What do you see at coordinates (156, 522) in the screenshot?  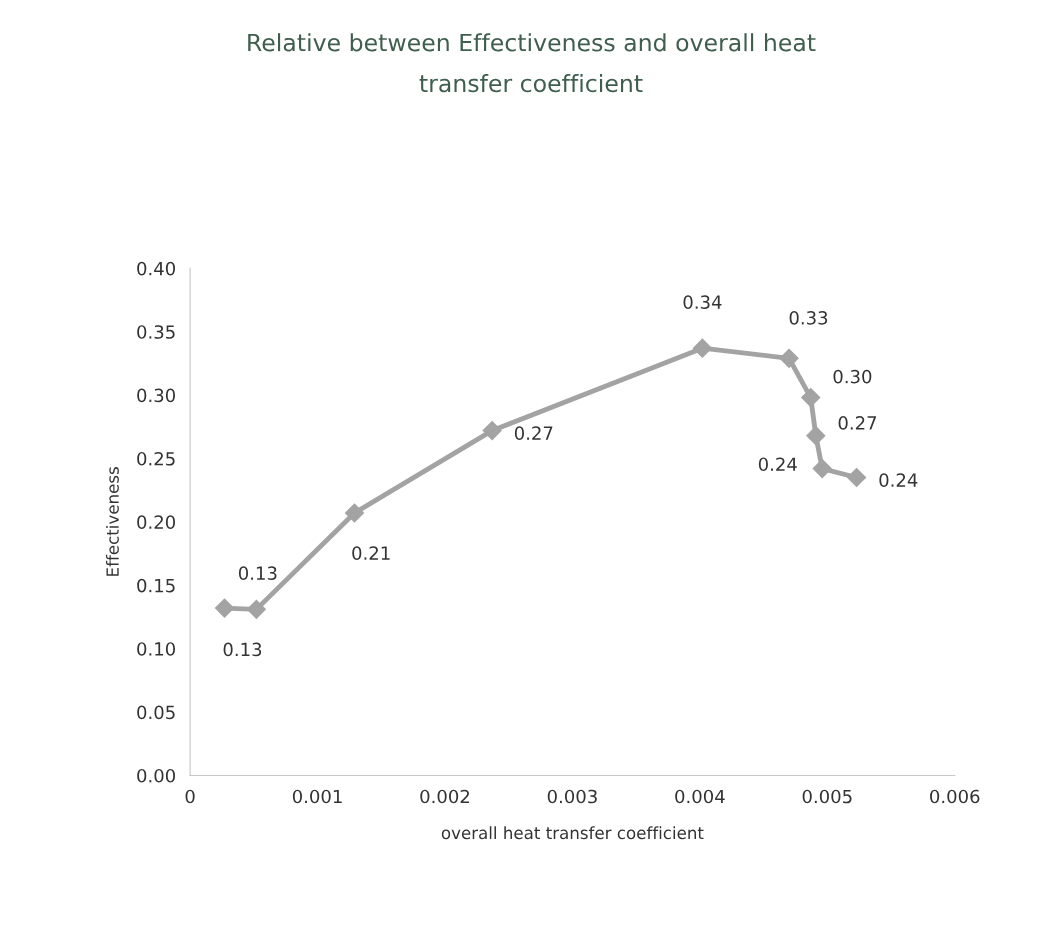 I see `y-tick-label: 0.20` at bounding box center [156, 522].